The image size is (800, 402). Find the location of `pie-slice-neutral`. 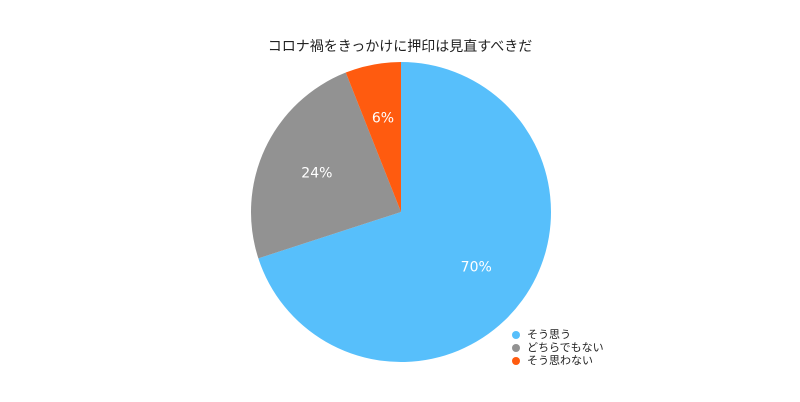

pie-slice-neutral is located at coordinates (325, 165).